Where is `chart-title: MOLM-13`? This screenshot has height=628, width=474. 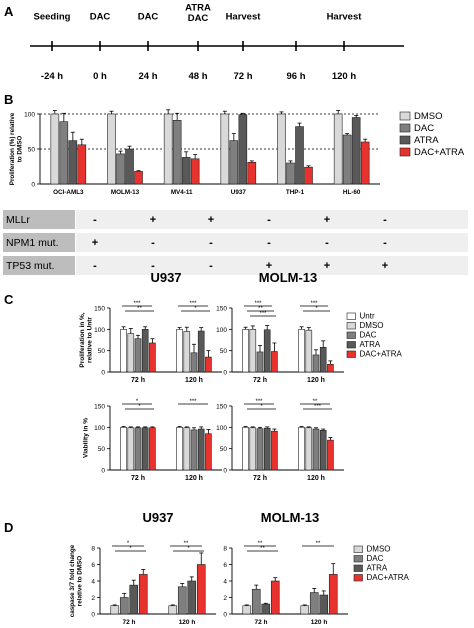
chart-title: MOLM-13 is located at coordinates (290, 517).